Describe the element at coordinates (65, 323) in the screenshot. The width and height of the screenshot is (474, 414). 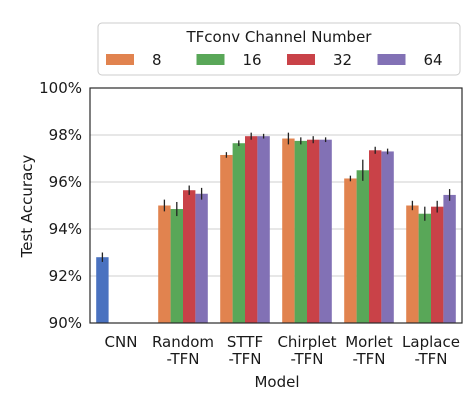
I see `y-tick-label: 90%` at that location.